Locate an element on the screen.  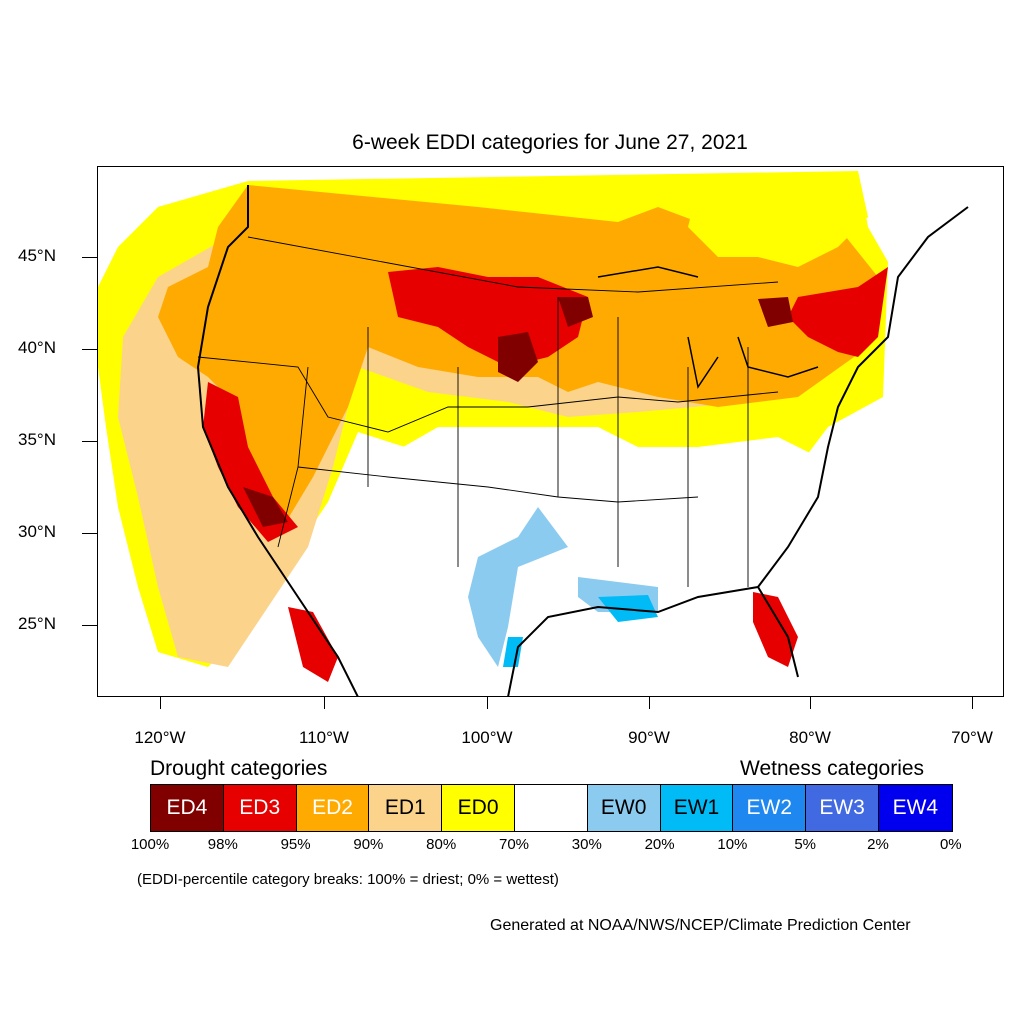
percentile-label: 90% is located at coordinates (368, 844).